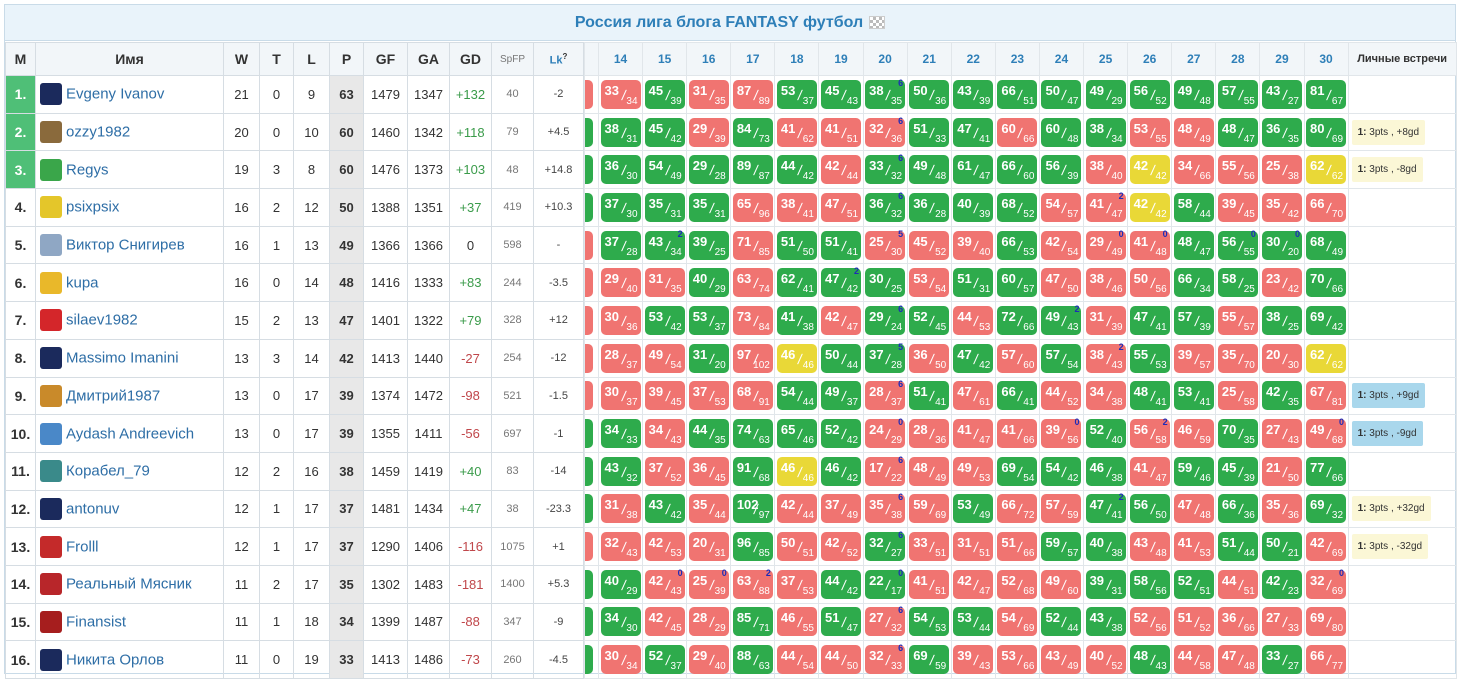 Image resolution: width=1460 pixels, height=679 pixels. I want to click on match-score: 33/51, so click(929, 547).